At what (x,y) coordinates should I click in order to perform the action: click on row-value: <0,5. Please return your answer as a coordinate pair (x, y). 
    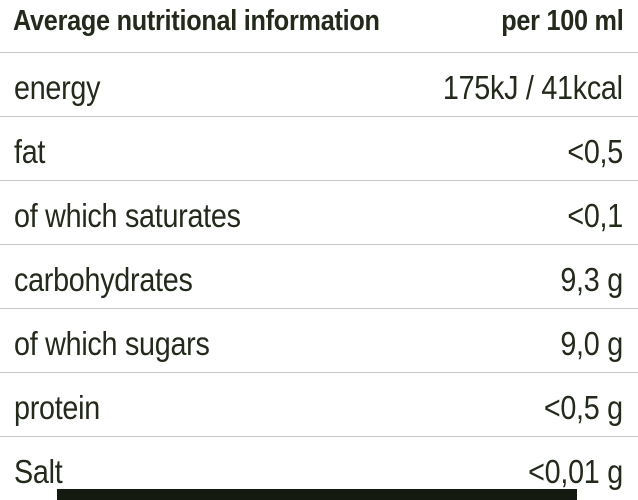
    Looking at the image, I should click on (595, 151).